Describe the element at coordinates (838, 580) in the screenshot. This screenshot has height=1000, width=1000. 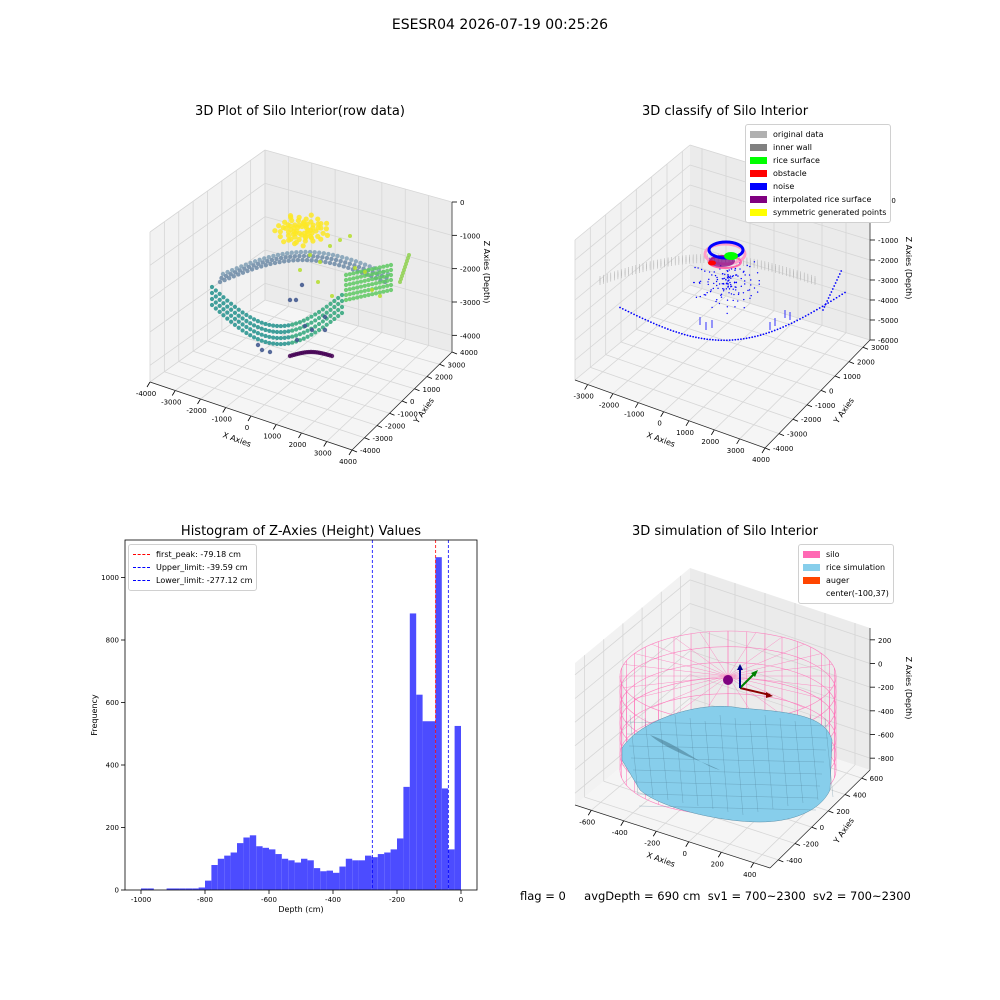
I see `legend-label: auger` at that location.